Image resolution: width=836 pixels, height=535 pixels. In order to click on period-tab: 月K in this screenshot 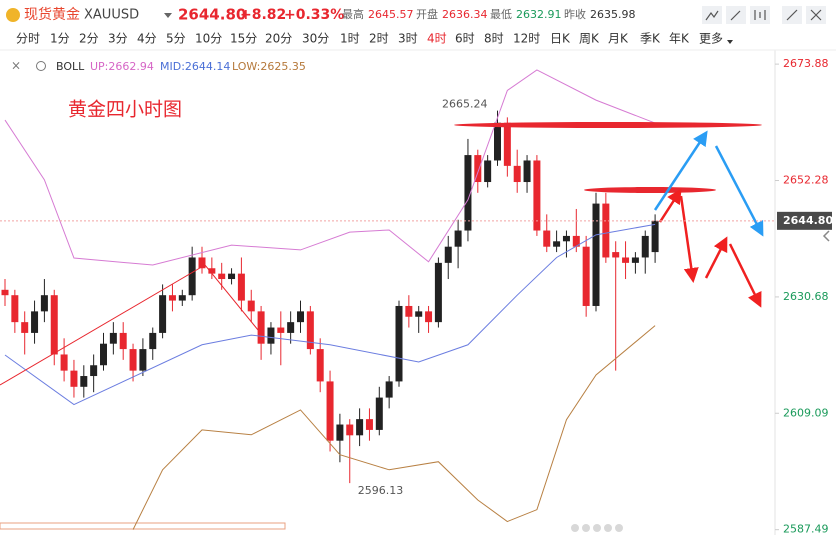, I will do `click(618, 39)`.